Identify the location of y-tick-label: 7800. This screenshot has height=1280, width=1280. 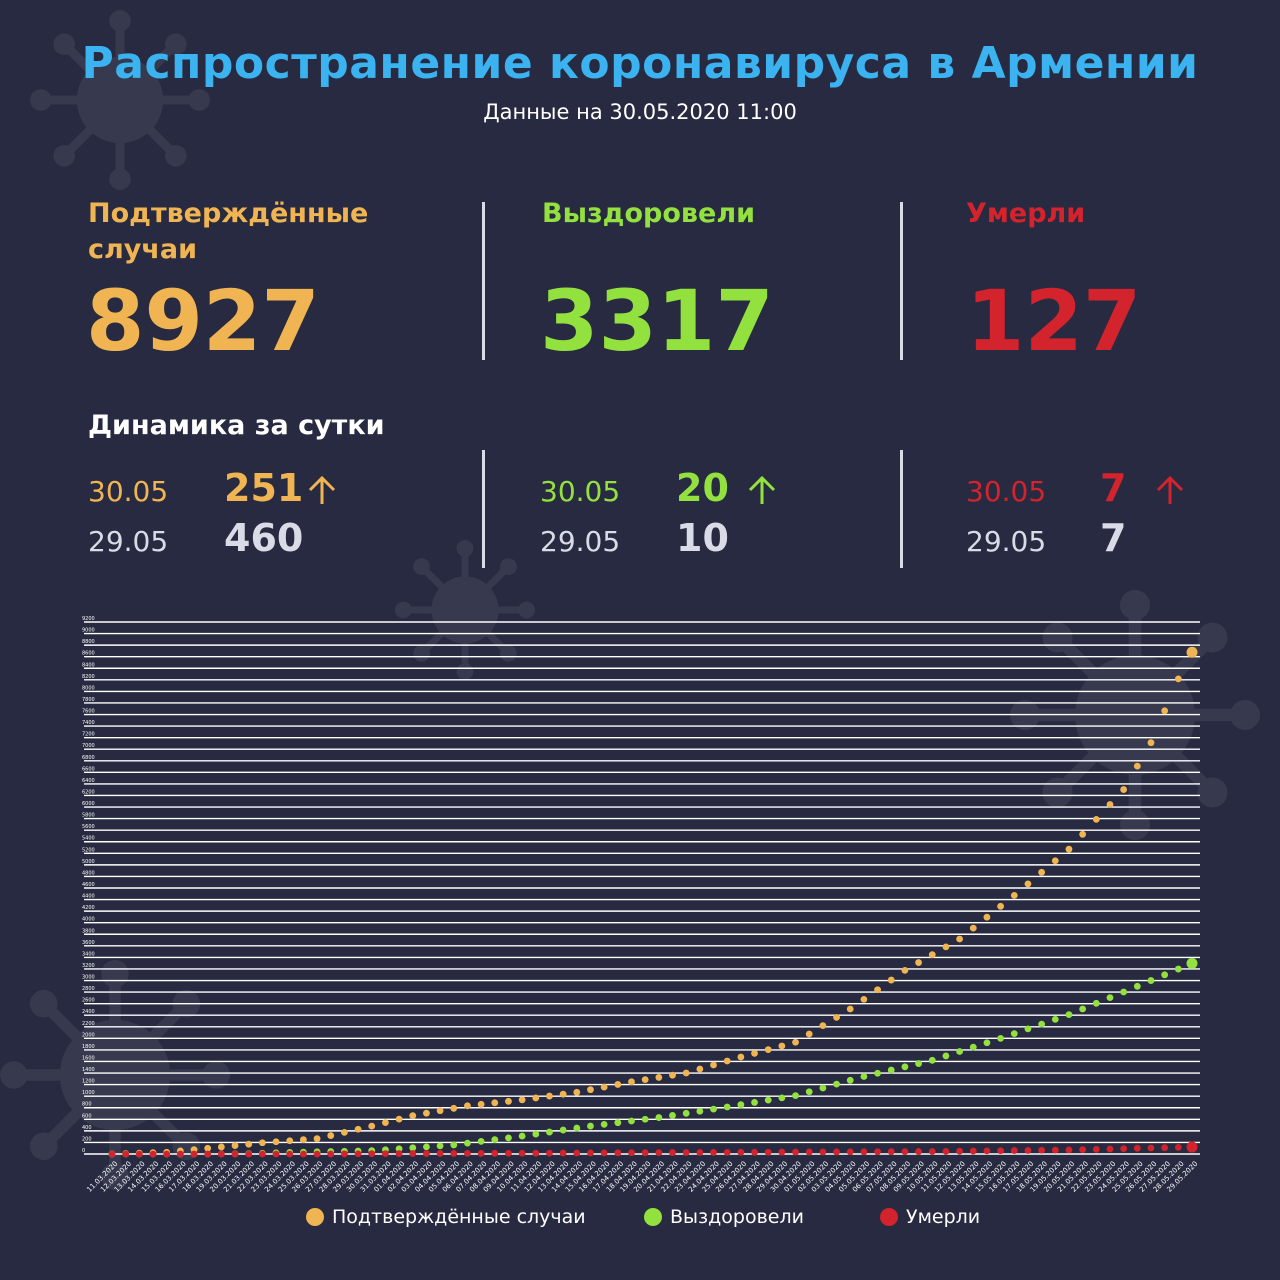
(88, 700).